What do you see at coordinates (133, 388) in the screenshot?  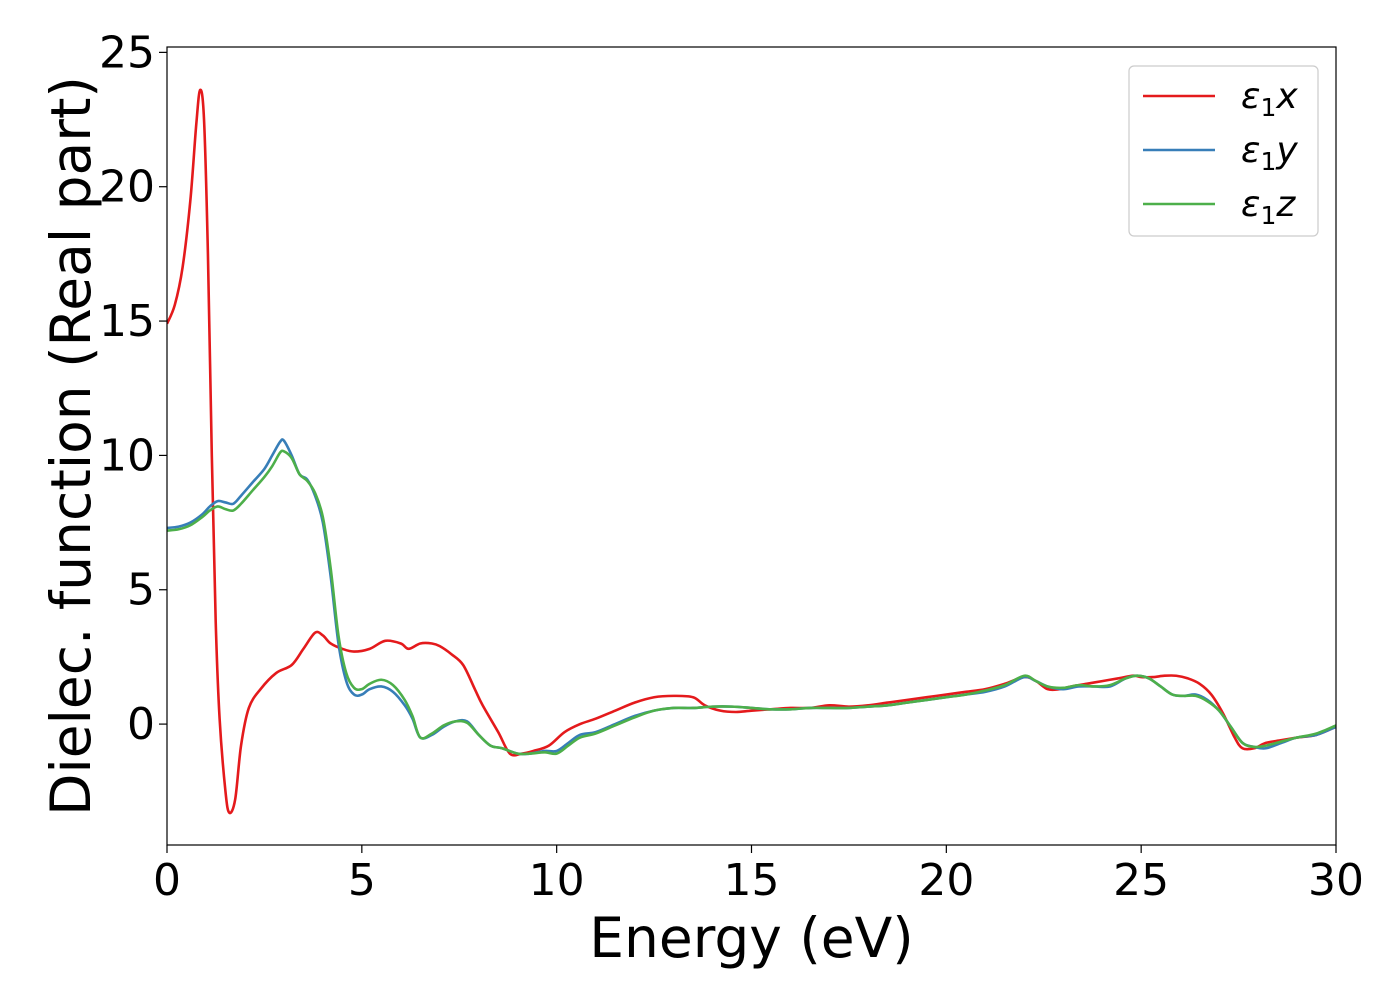 I see `y-axis-ticks: 0 5 10 15 20 25` at bounding box center [133, 388].